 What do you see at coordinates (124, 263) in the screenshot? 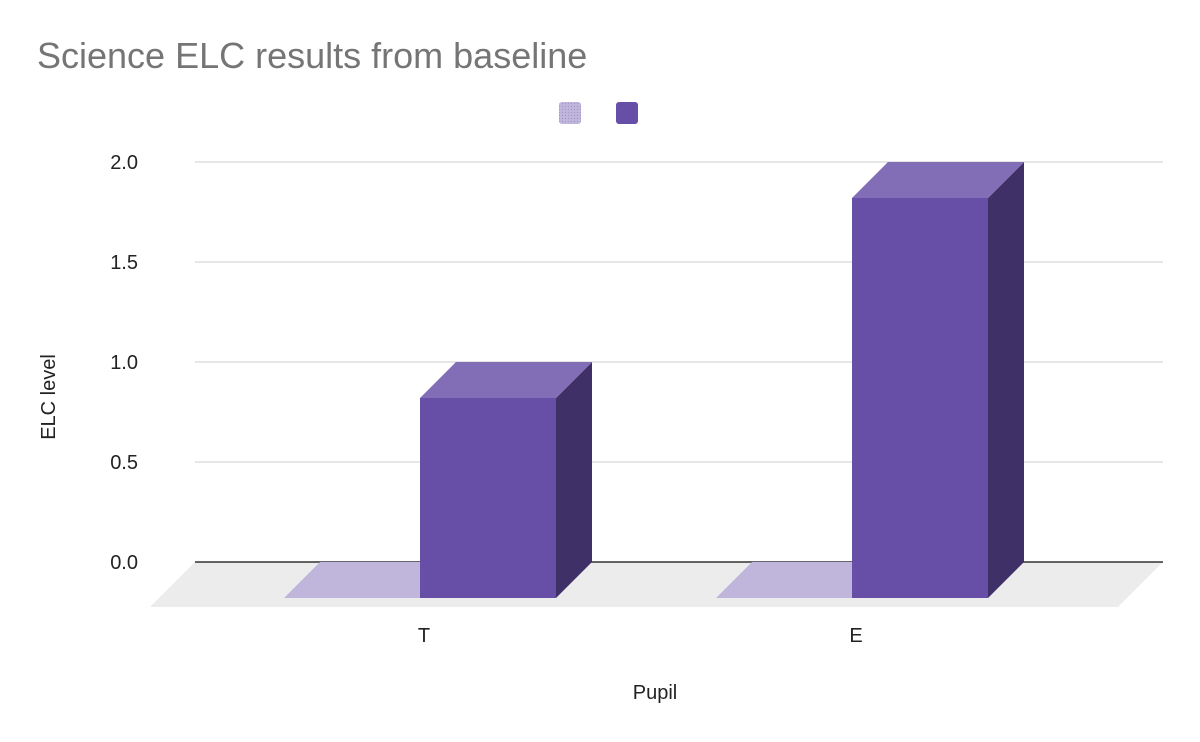
I see `y-tick-label: 1.5` at bounding box center [124, 263].